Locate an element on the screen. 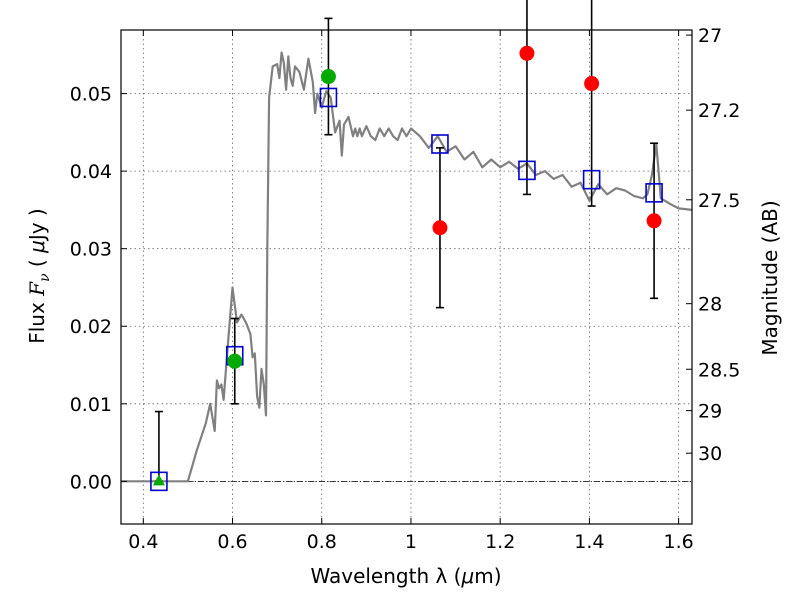  magnitude-tick-label: 28.5 is located at coordinates (719, 370).